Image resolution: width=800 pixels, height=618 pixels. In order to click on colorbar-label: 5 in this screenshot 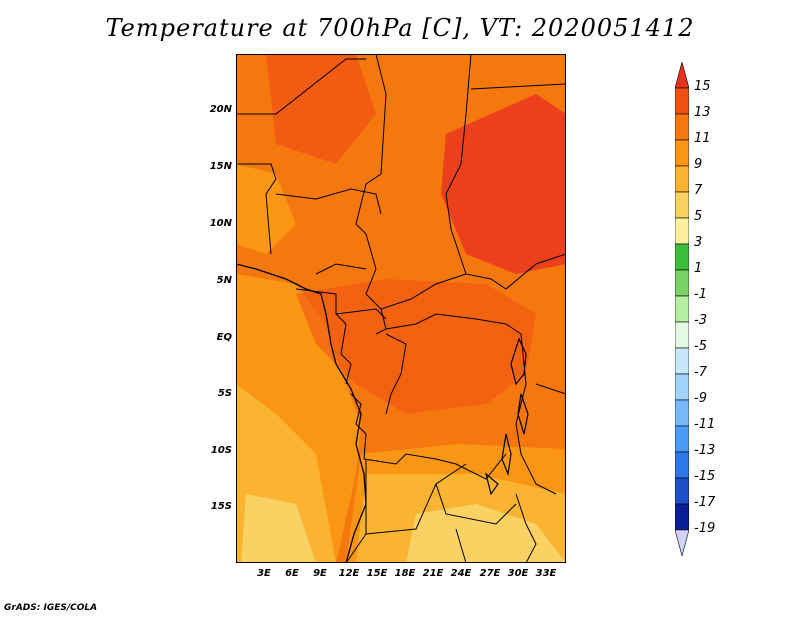, I will do `click(698, 216)`.